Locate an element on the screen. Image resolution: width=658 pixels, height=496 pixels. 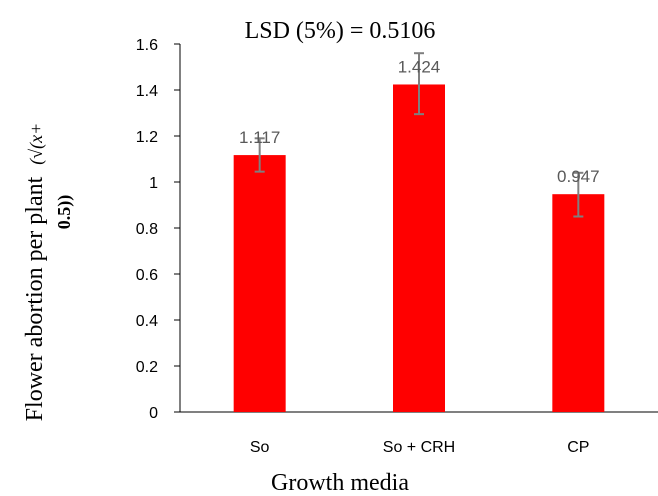
category-label: CP is located at coordinates (578, 447).